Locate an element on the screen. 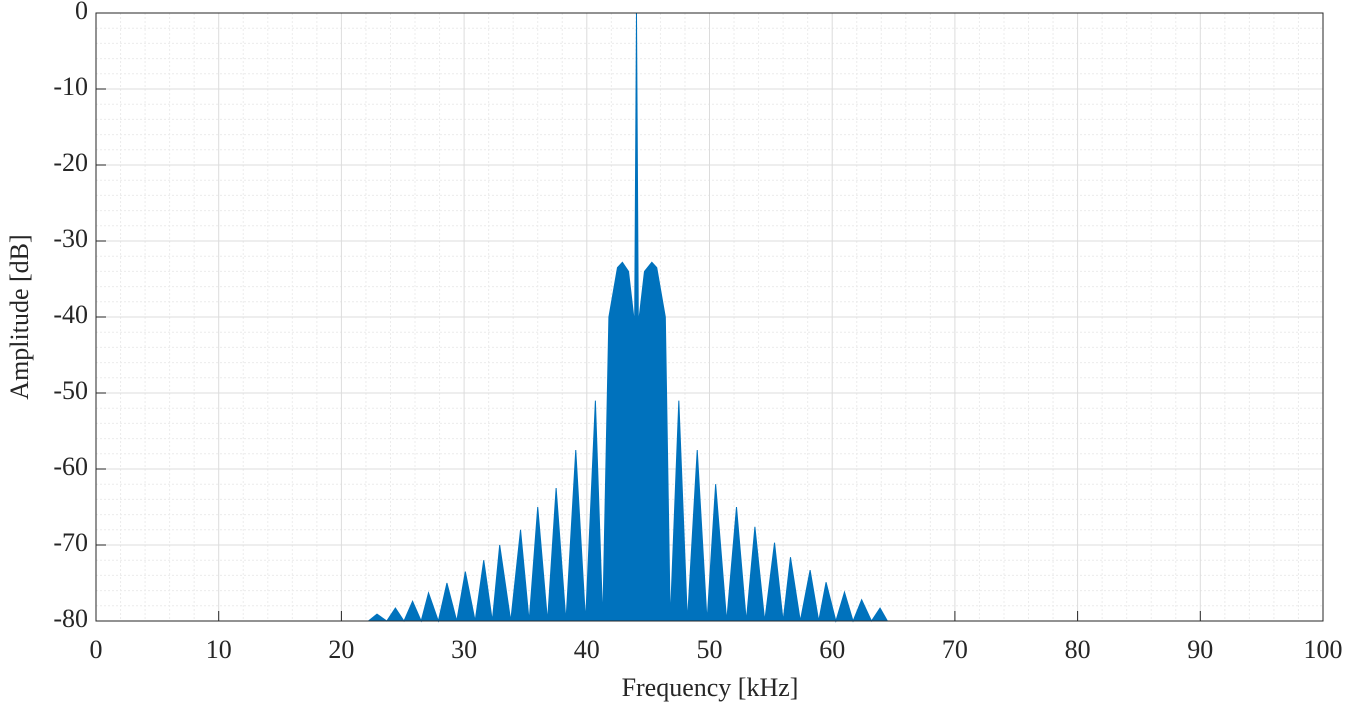 This screenshot has height=712, width=1350. y-tick-label: -60 is located at coordinates (70, 466).